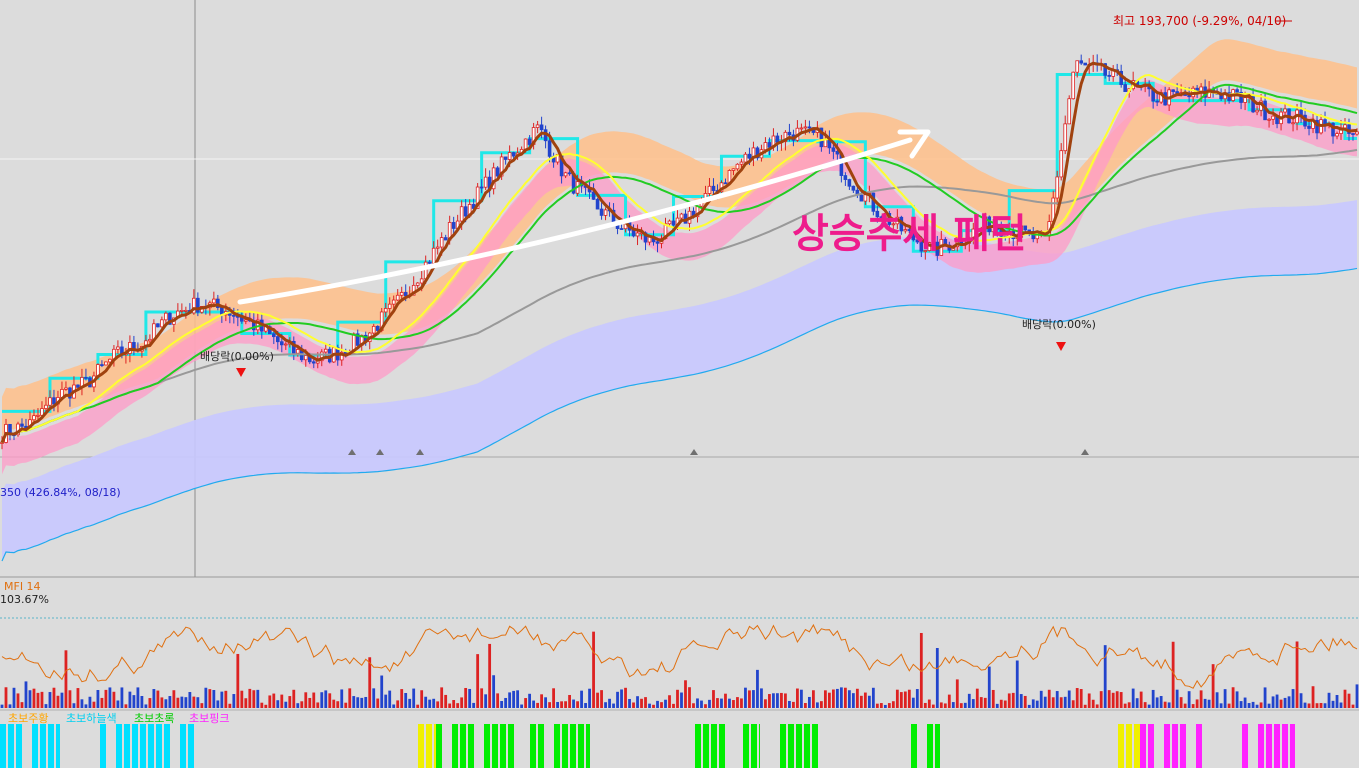 The width and height of the screenshot is (1359, 768). What do you see at coordinates (914, 144) in the screenshot?
I see `trend-arrowhead` at bounding box center [914, 144].